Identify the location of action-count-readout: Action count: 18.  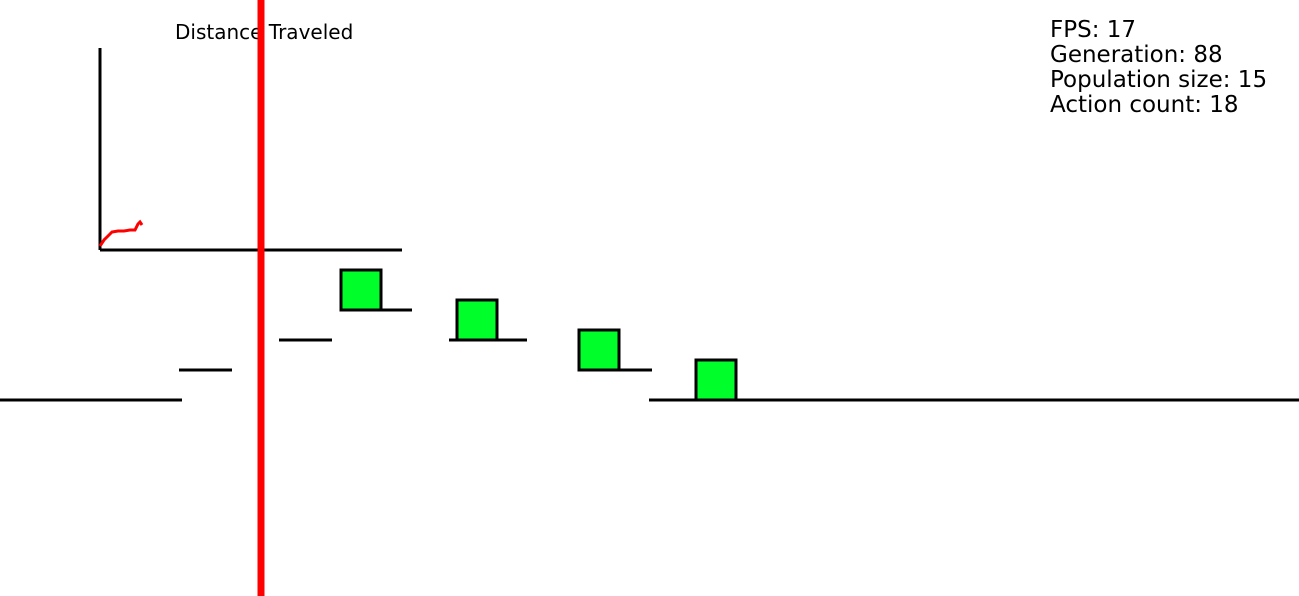
(1144, 105).